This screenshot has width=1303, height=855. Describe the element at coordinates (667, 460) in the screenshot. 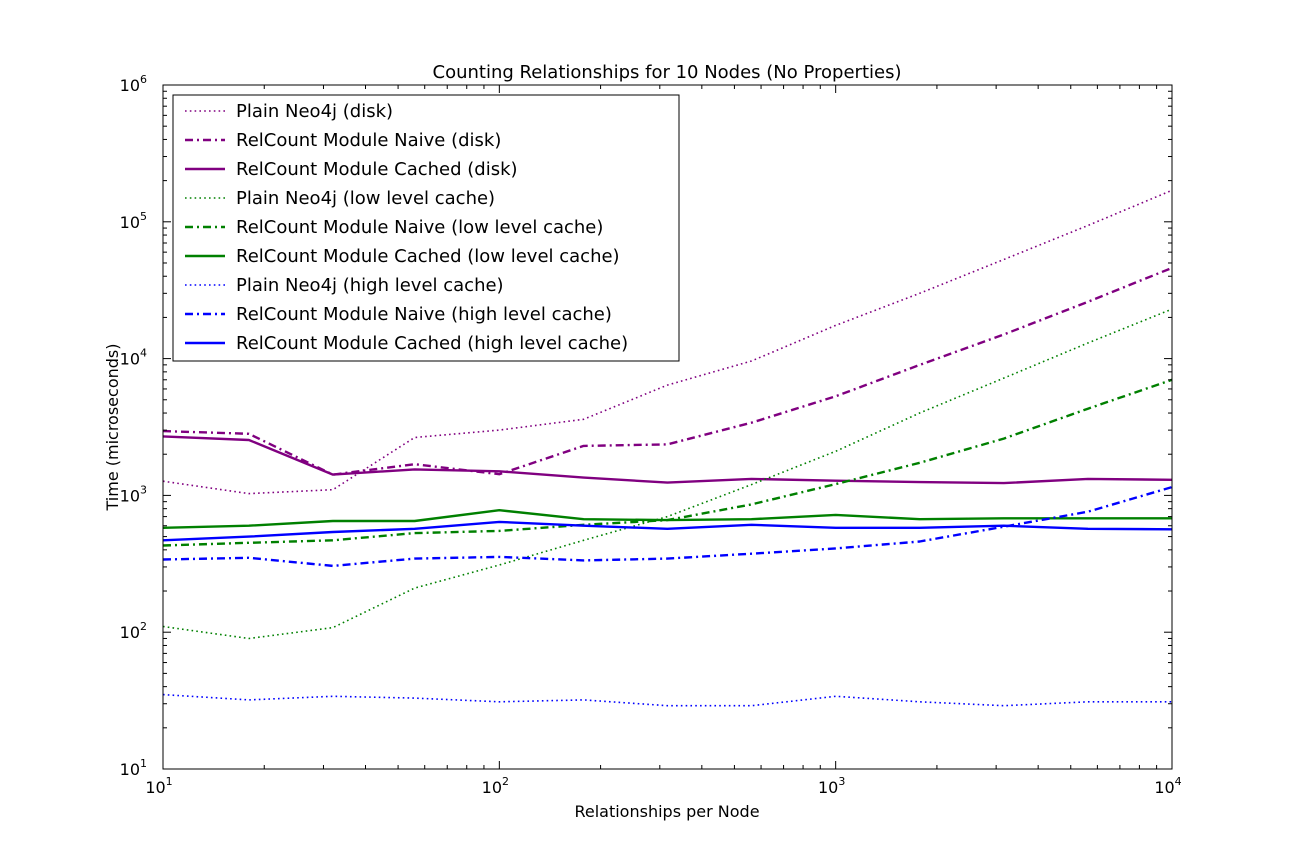

I see `series-line-relcount-module-cached-disk` at that location.